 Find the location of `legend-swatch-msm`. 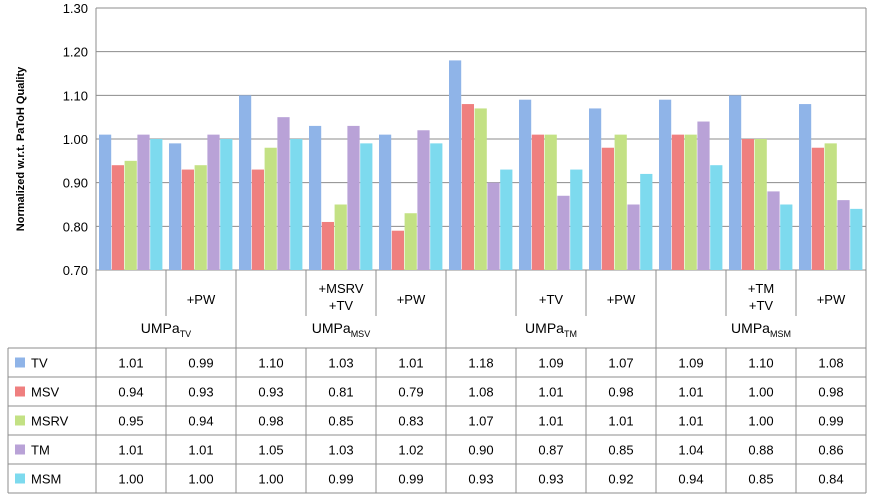

legend-swatch-msm is located at coordinates (20, 478).